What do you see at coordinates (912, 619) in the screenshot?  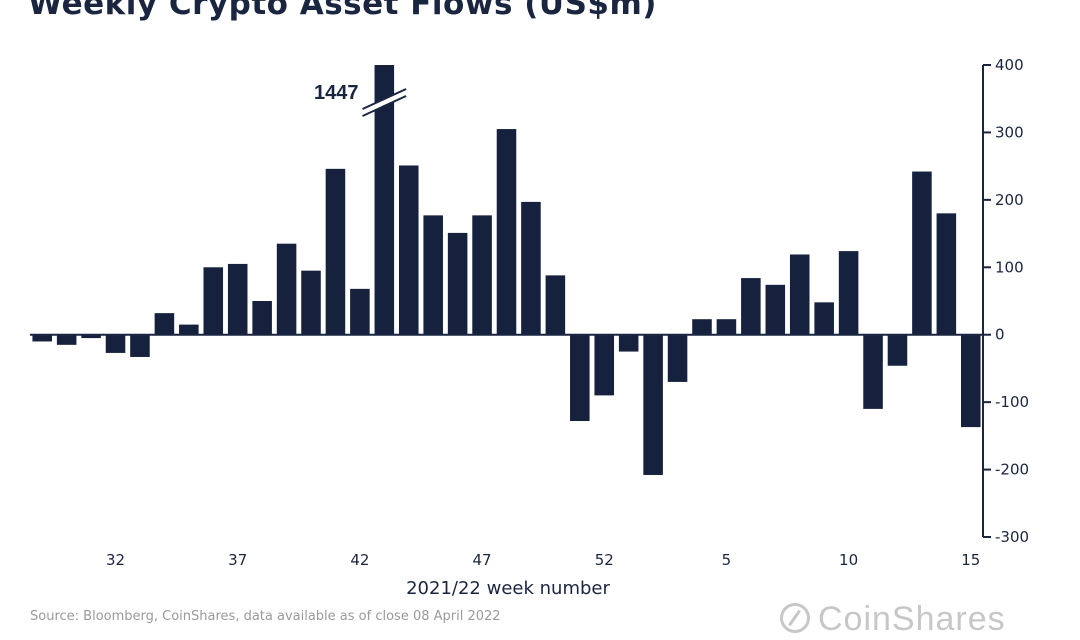 I see `logo-text: CoinShares` at bounding box center [912, 619].